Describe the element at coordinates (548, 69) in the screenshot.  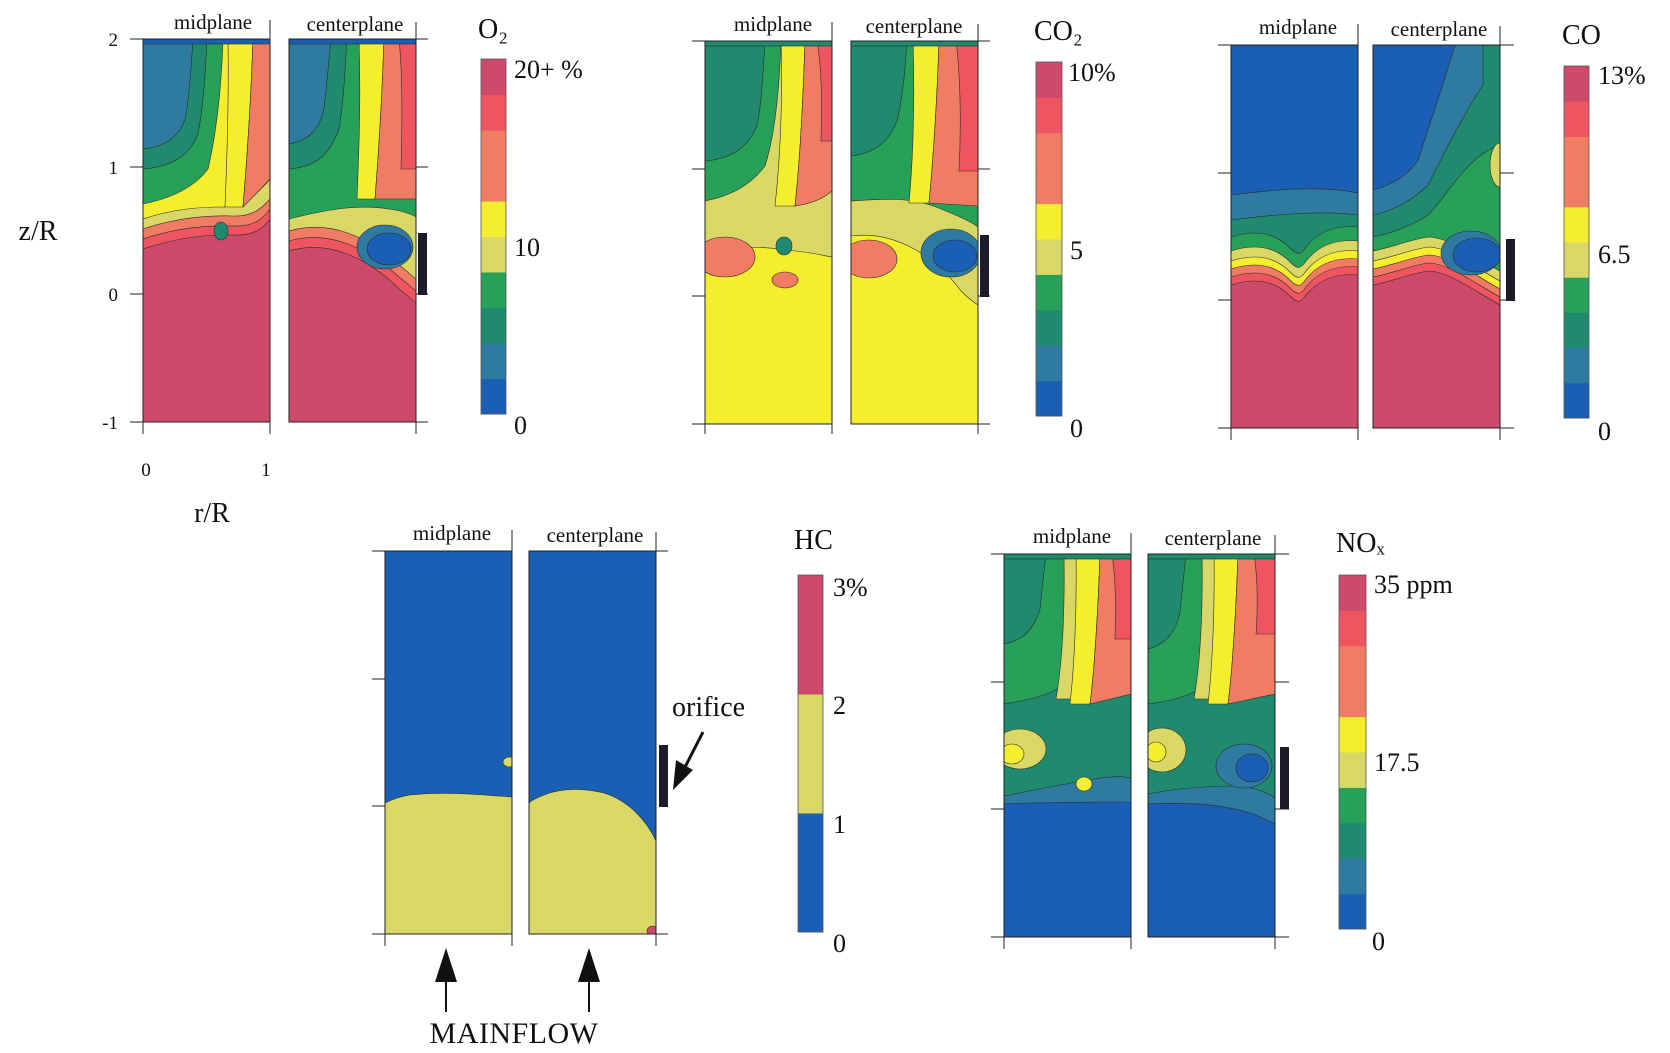
I see `o2-colorbar-max: 20+ %` at that location.